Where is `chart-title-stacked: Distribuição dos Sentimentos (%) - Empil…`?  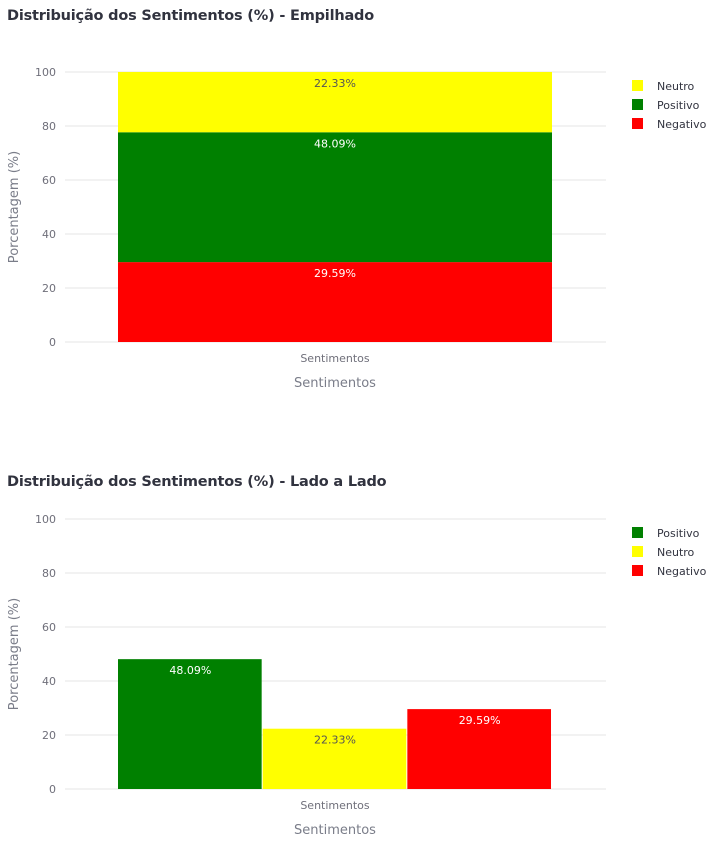
chart-title-stacked: Distribuição dos Sentimentos (%) - Empil… is located at coordinates (190, 16).